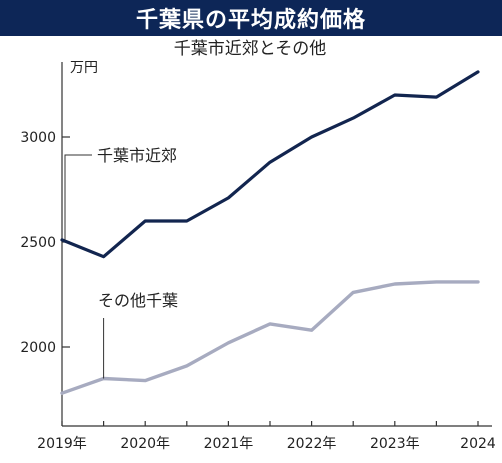 Image resolution: width=502 pixels, height=463 pixels. What do you see at coordinates (251, 18) in the screenshot?
I see `chart-title: 千葉県の平均成約価格` at bounding box center [251, 18].